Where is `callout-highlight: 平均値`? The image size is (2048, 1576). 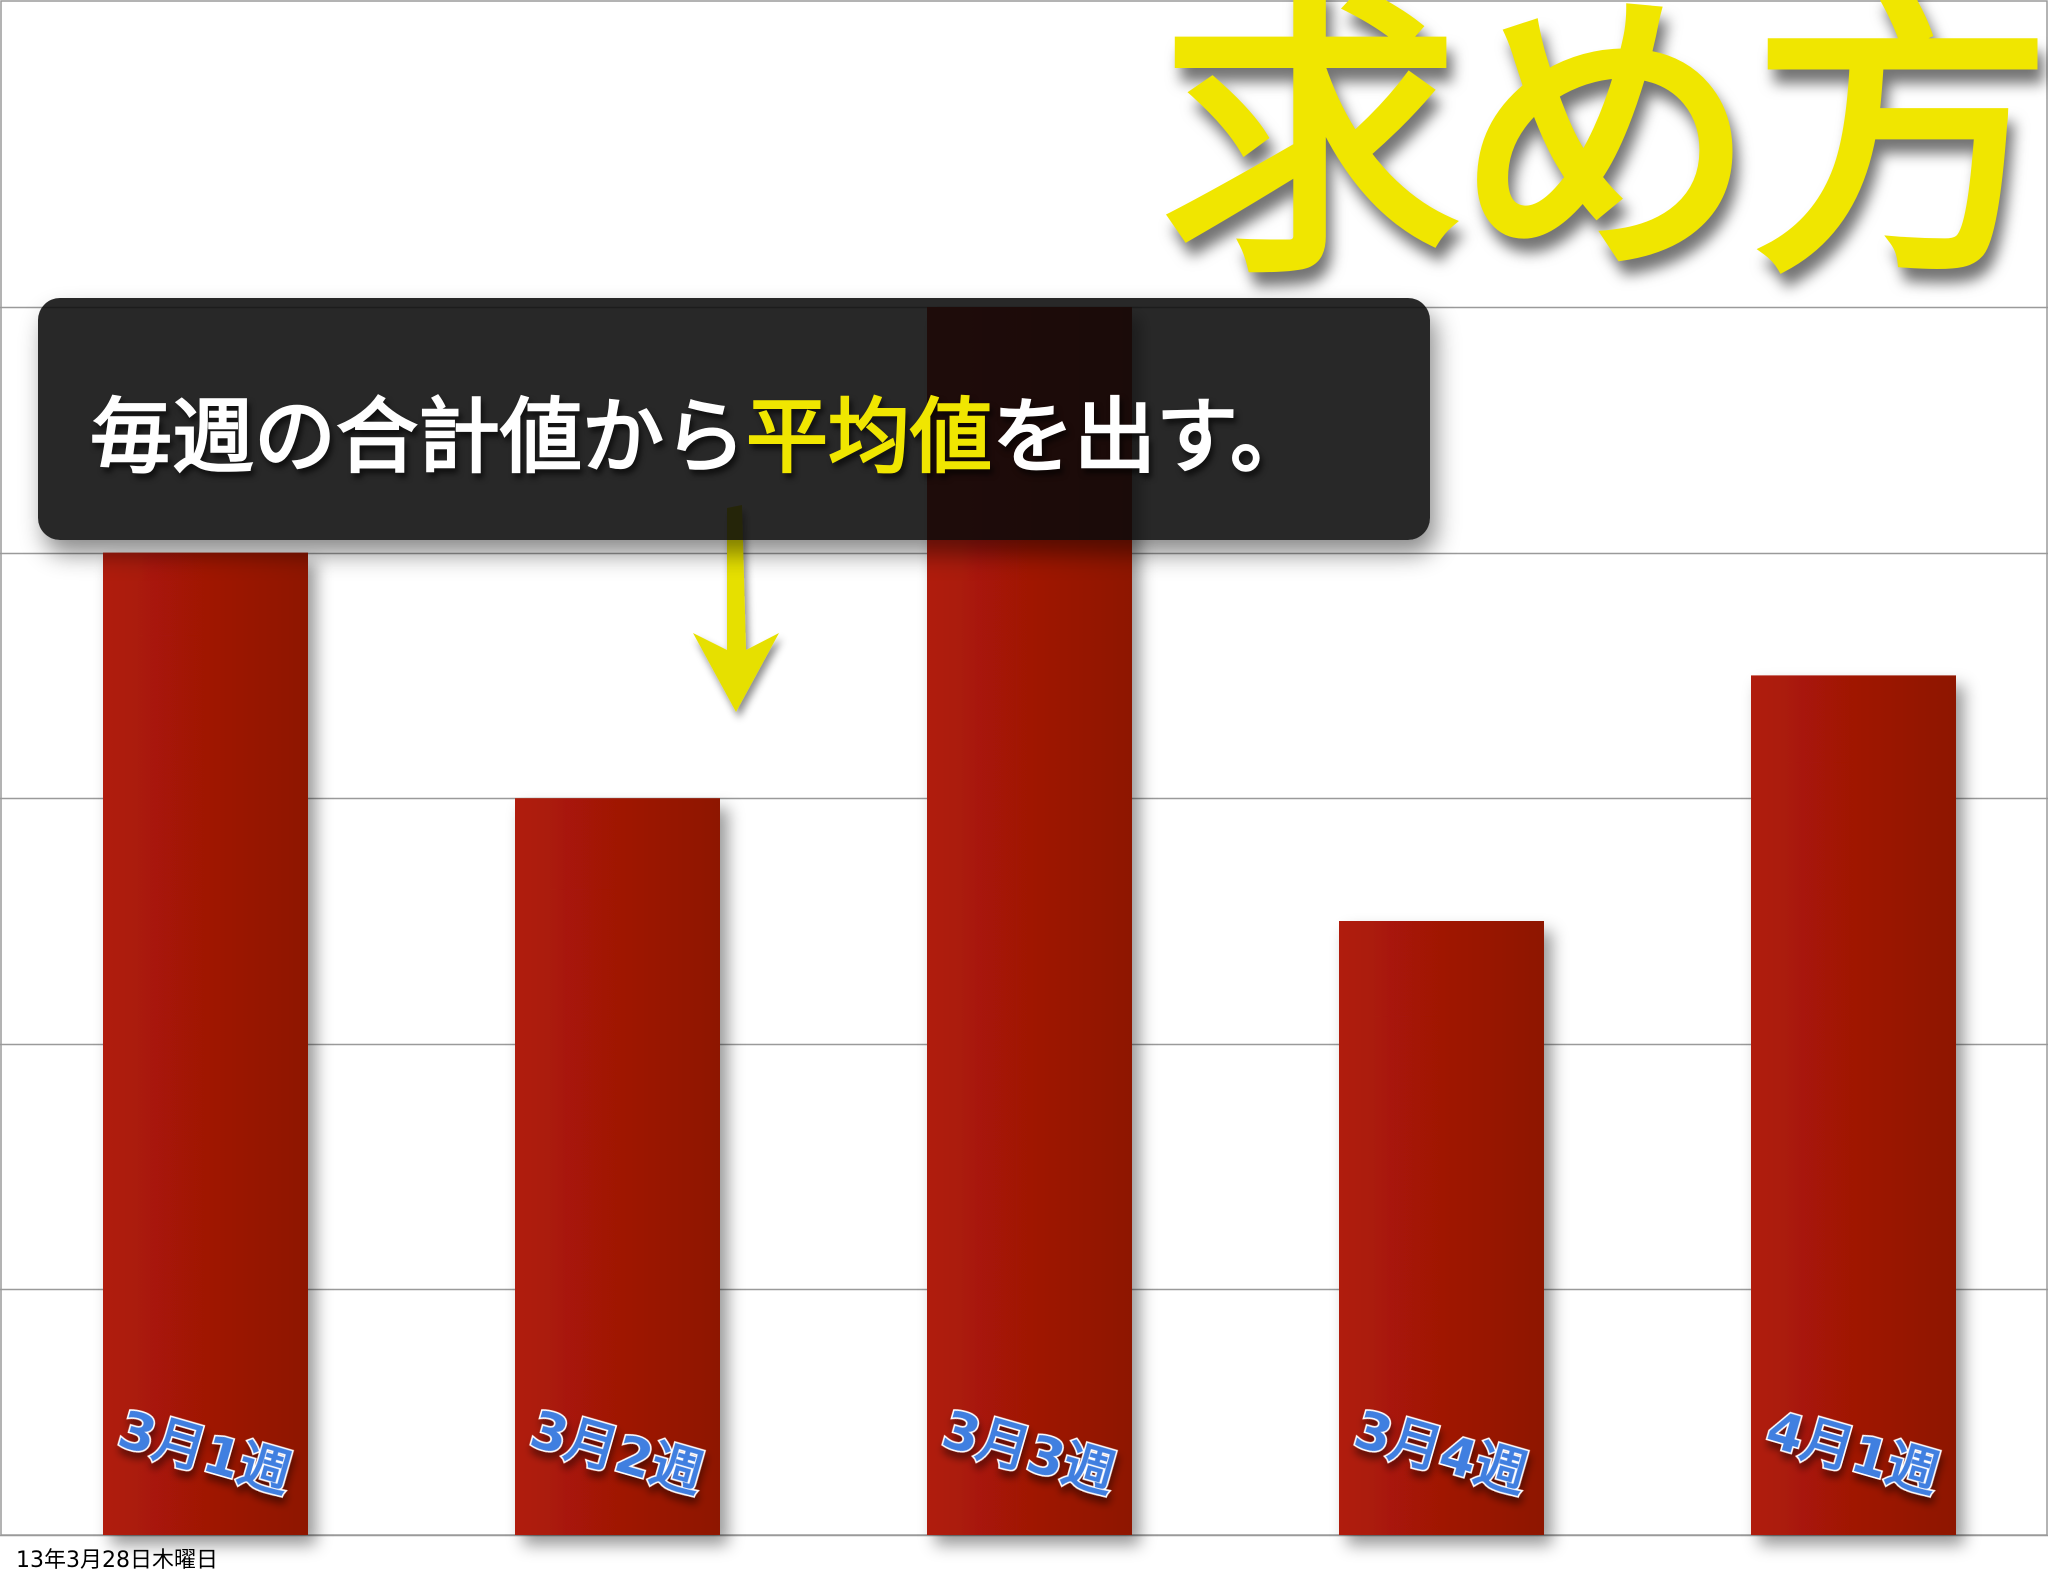 callout-highlight: 平均値 is located at coordinates (869, 437).